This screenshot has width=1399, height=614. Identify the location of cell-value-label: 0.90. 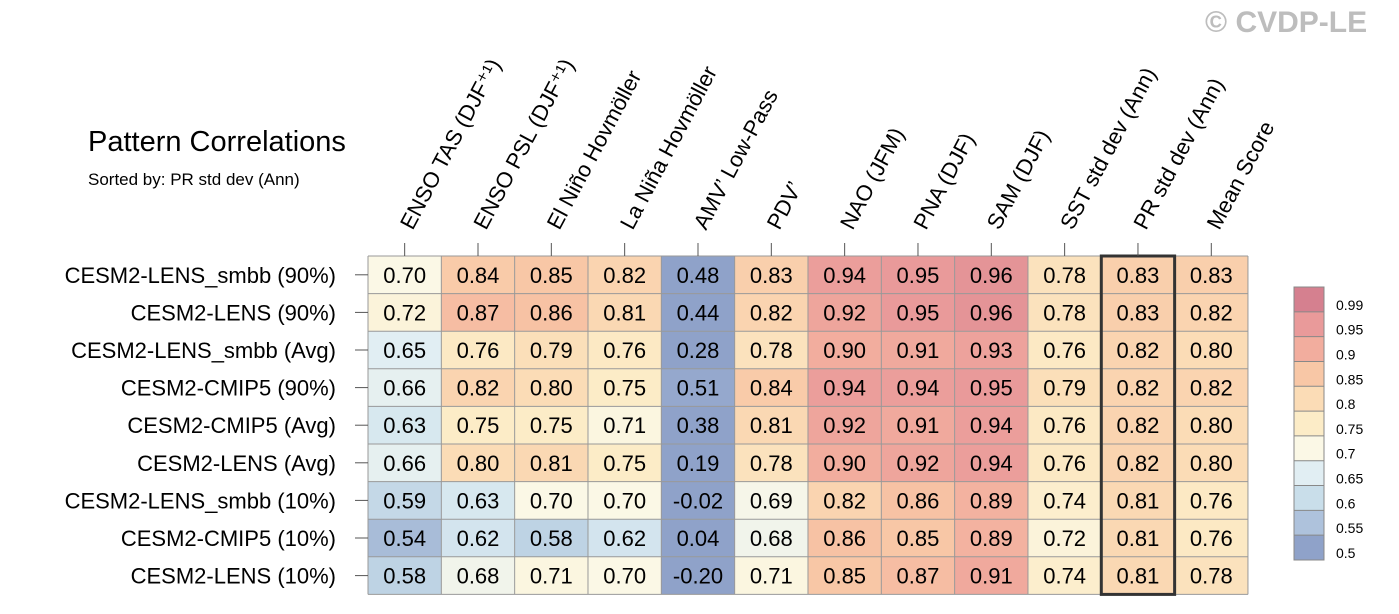
(844, 463).